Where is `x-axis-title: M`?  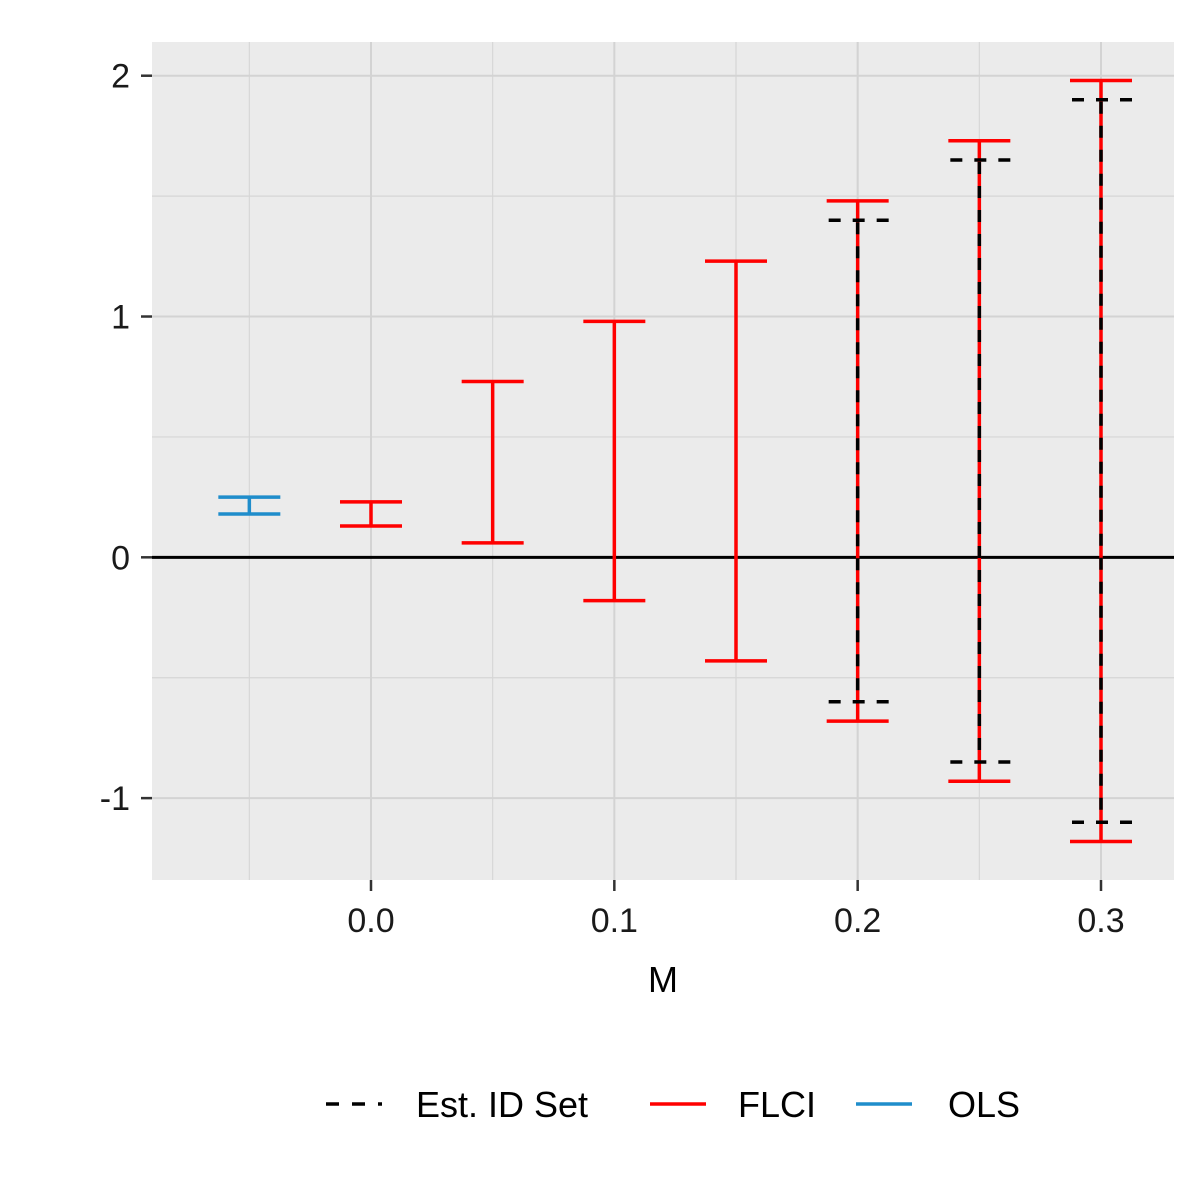 x-axis-title: M is located at coordinates (663, 979).